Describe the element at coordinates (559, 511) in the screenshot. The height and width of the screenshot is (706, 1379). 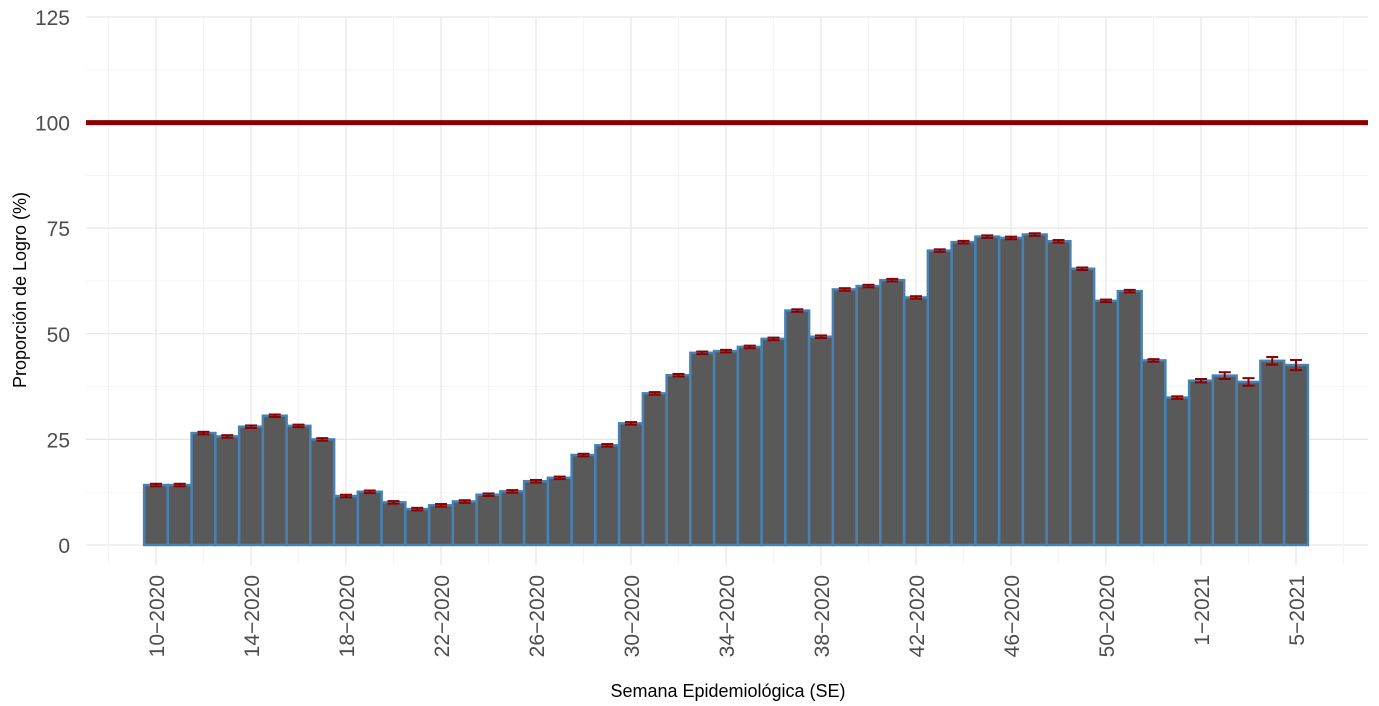
I see `bar-27-2020` at that location.